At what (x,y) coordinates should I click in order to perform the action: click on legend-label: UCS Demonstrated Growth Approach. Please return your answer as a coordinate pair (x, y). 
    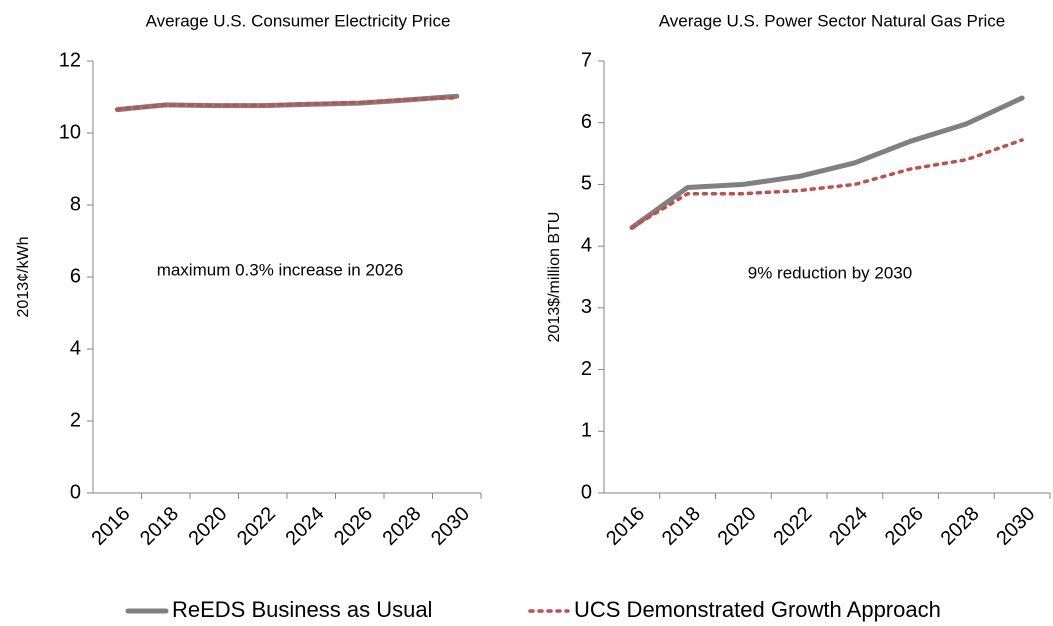
    Looking at the image, I should click on (757, 609).